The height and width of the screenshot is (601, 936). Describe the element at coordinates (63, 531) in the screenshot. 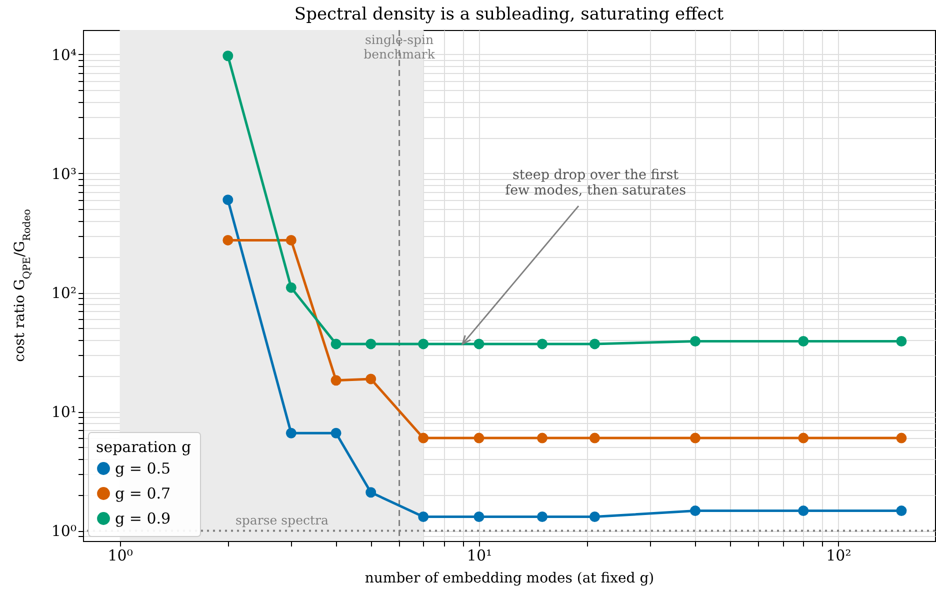

I see `y-tick-label: 10⁰` at that location.